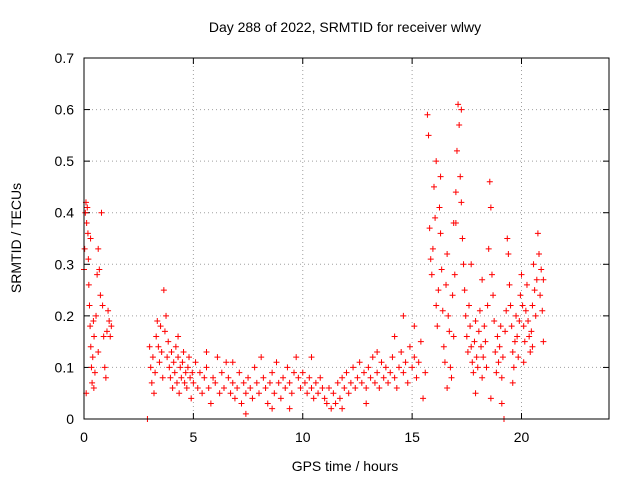  I want to click on x-tick-label: 20, so click(522, 437).